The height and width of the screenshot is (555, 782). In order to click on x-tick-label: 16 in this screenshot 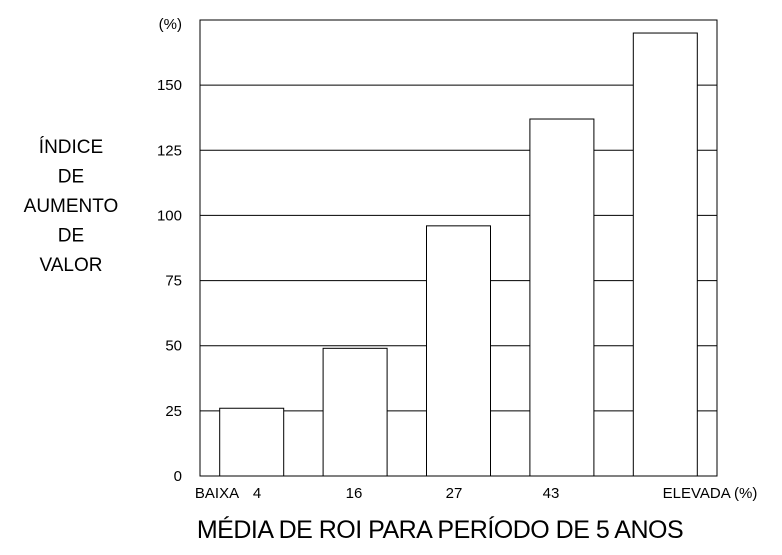, I will do `click(354, 493)`.